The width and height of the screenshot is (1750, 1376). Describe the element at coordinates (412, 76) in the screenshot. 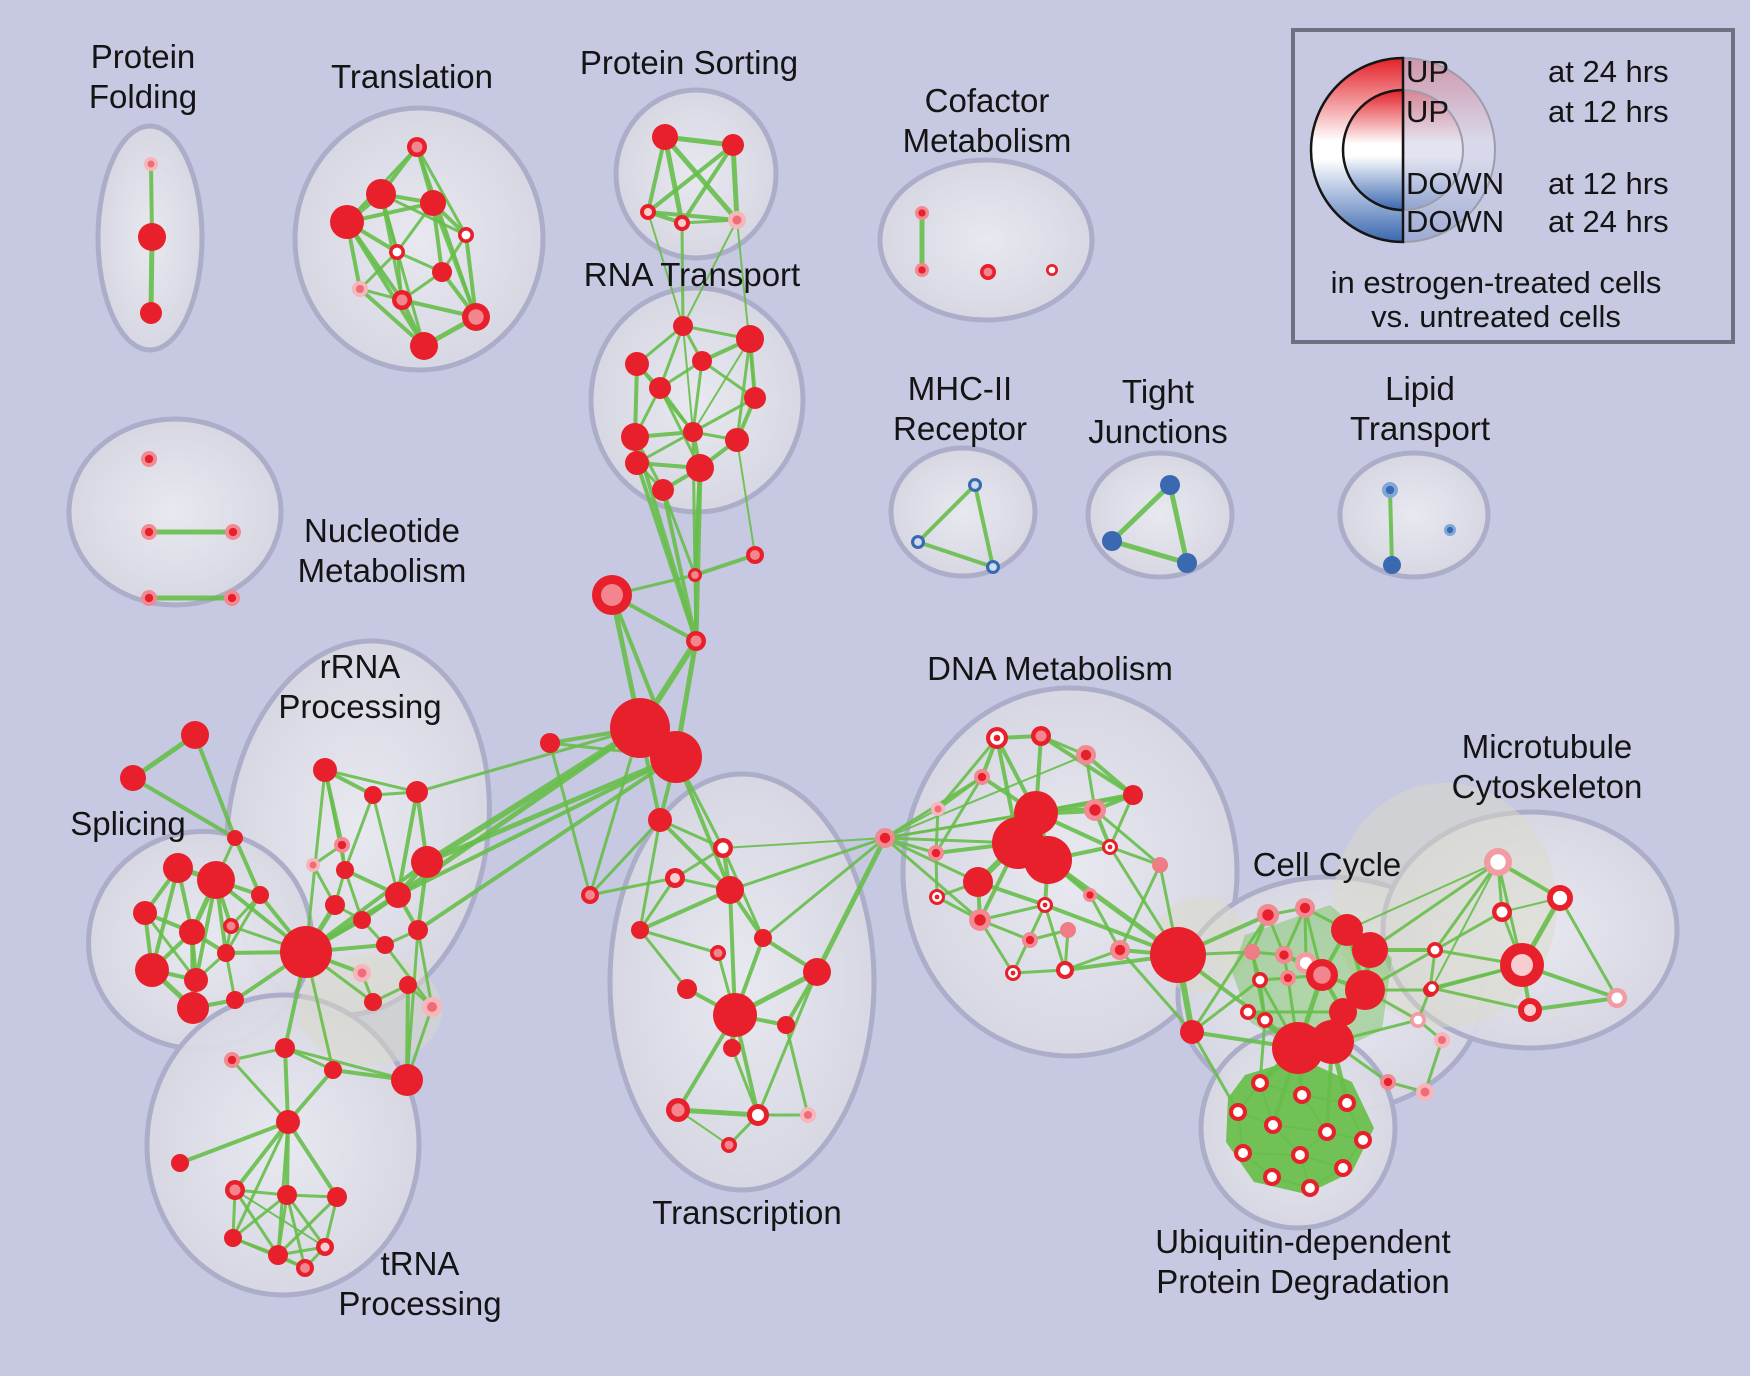

I see `cluster-label-translation: Translation` at that location.